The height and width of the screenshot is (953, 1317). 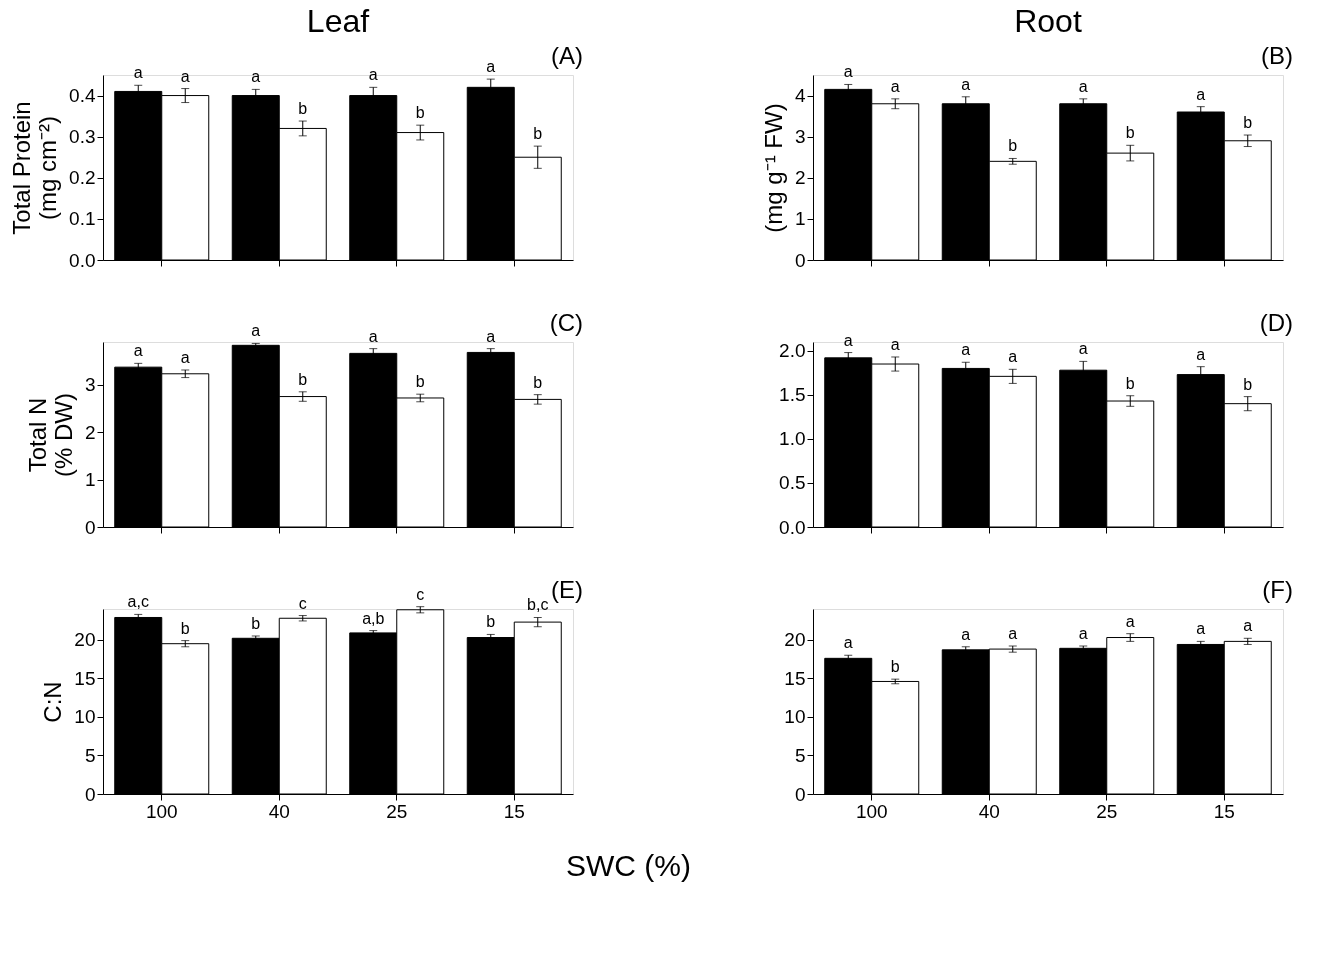 I want to click on chart-title: Leaf, so click(x=338, y=21).